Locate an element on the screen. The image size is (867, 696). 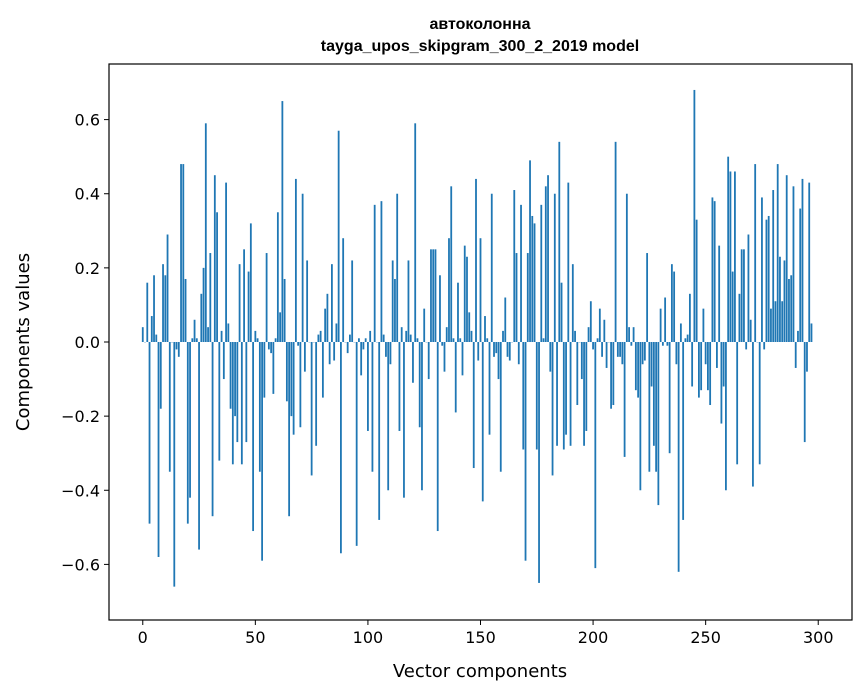
x-tick-label: 50 is located at coordinates (255, 637).